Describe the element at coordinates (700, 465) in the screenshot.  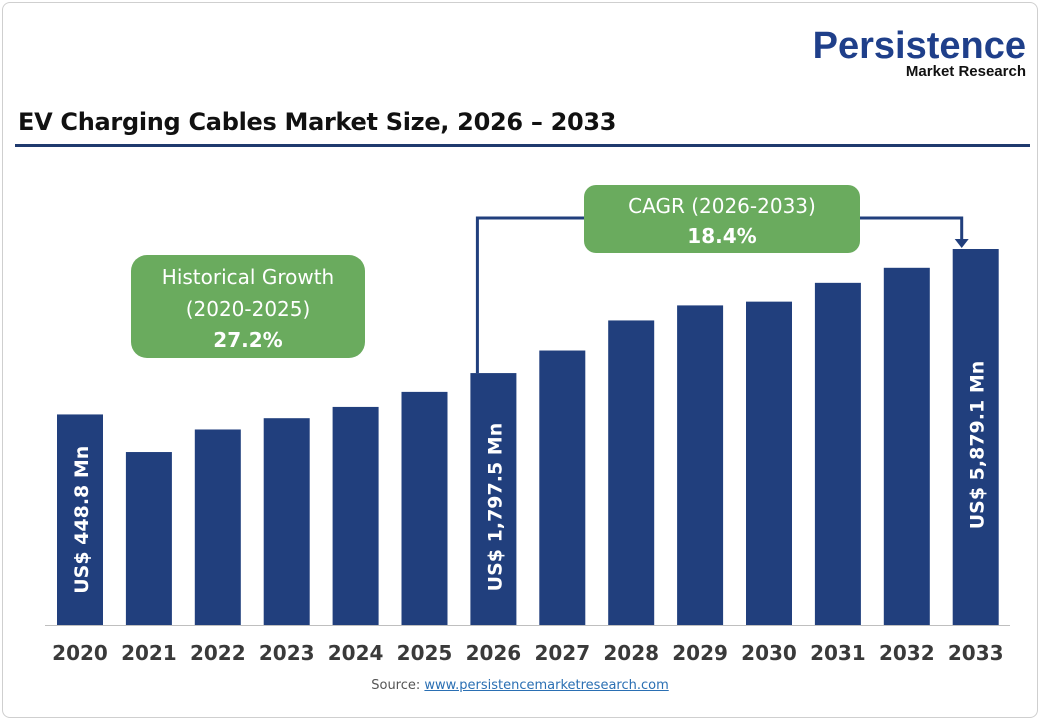
I see `bar-2029` at that location.